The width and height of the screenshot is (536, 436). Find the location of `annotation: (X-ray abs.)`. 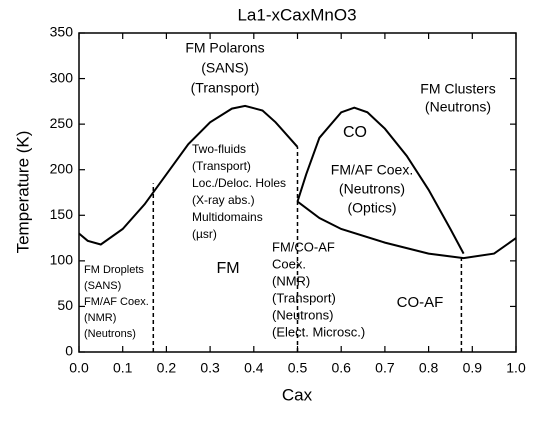

annotation: (X-ray abs.) is located at coordinates (223, 200).